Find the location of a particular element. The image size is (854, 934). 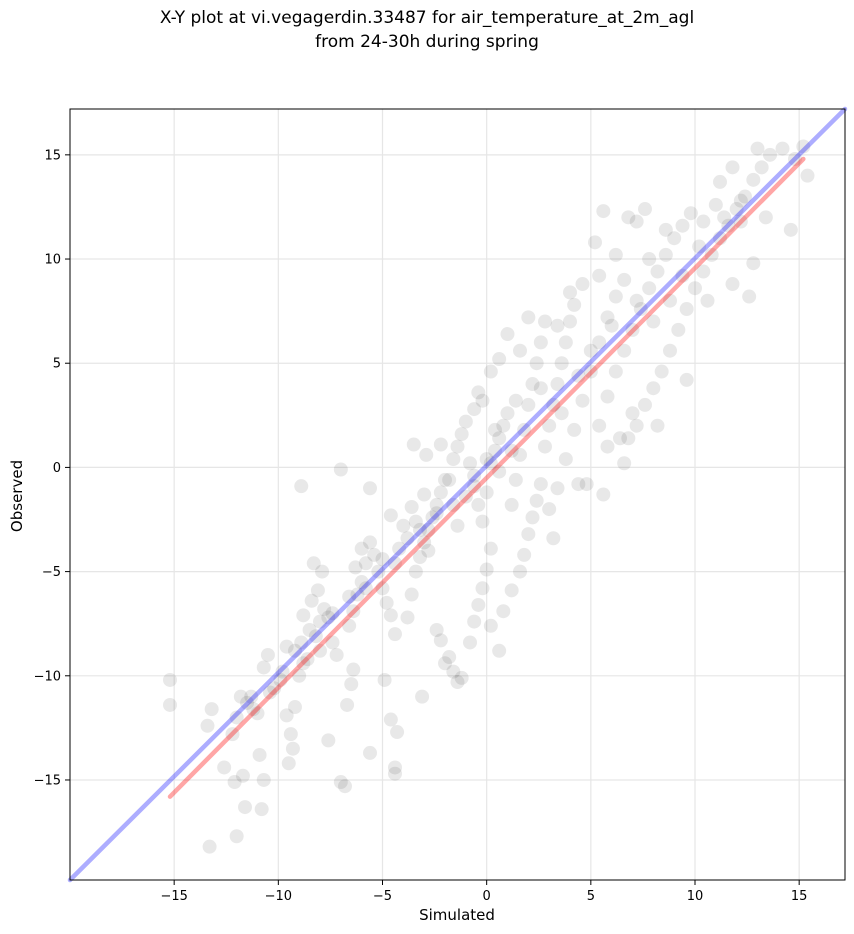

y-tick-label: 15 is located at coordinates (52, 155).